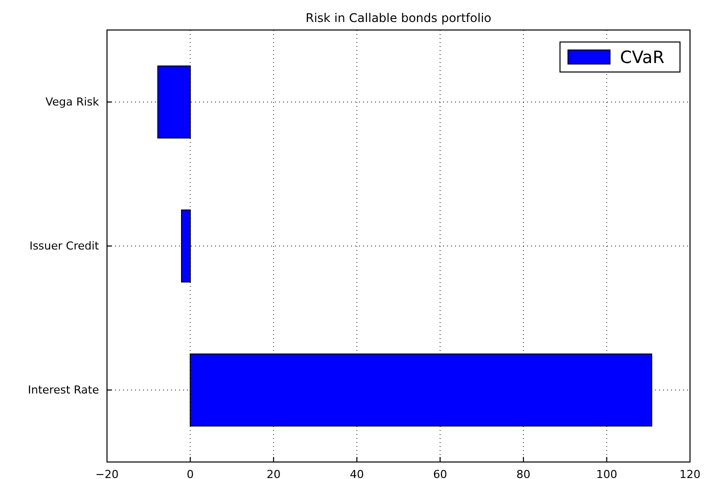  I want to click on x-tick-label: 20, so click(273, 473).